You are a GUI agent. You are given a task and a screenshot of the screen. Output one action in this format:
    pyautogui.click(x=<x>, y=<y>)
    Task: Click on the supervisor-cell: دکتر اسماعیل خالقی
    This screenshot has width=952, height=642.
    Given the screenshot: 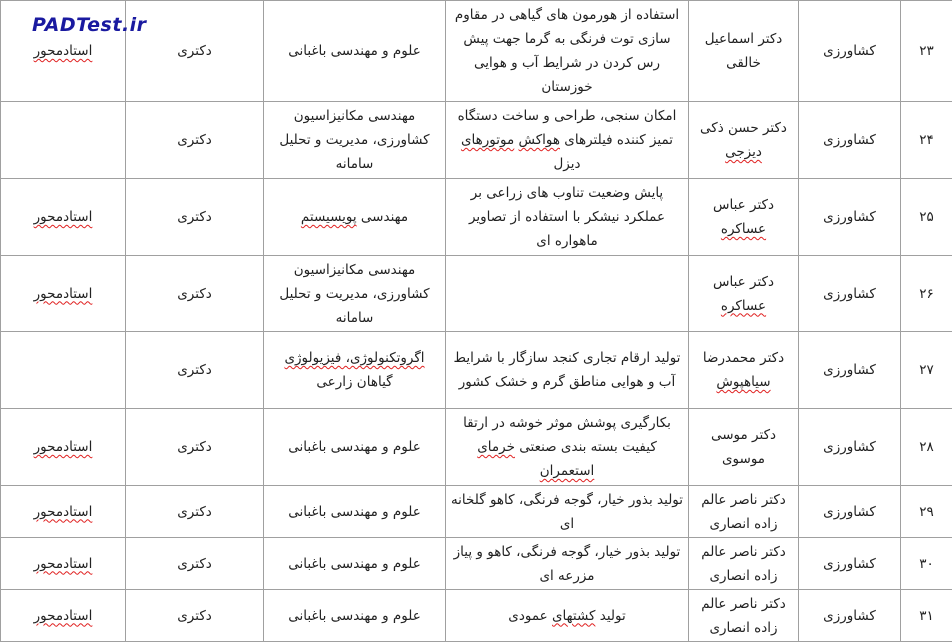 What is the action you would take?
    pyautogui.click(x=744, y=51)
    